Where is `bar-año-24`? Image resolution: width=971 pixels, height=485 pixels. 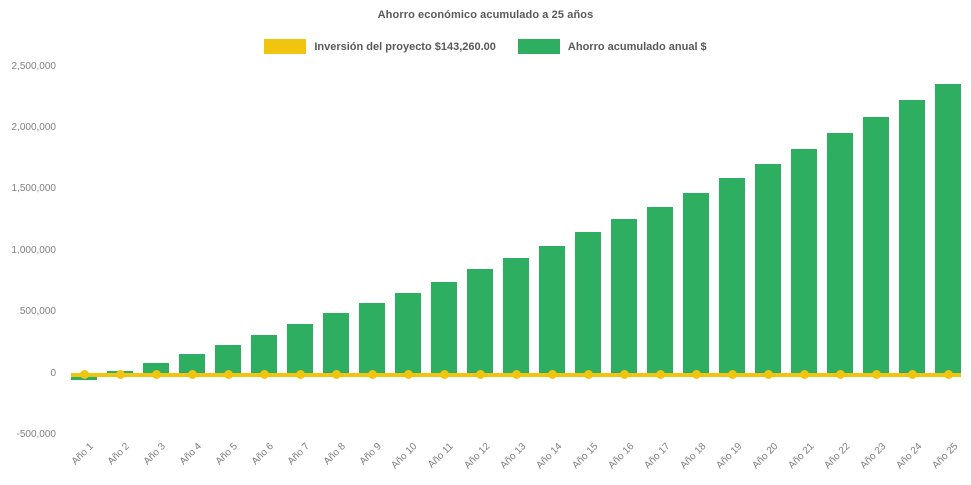
bar-año-24 is located at coordinates (912, 236).